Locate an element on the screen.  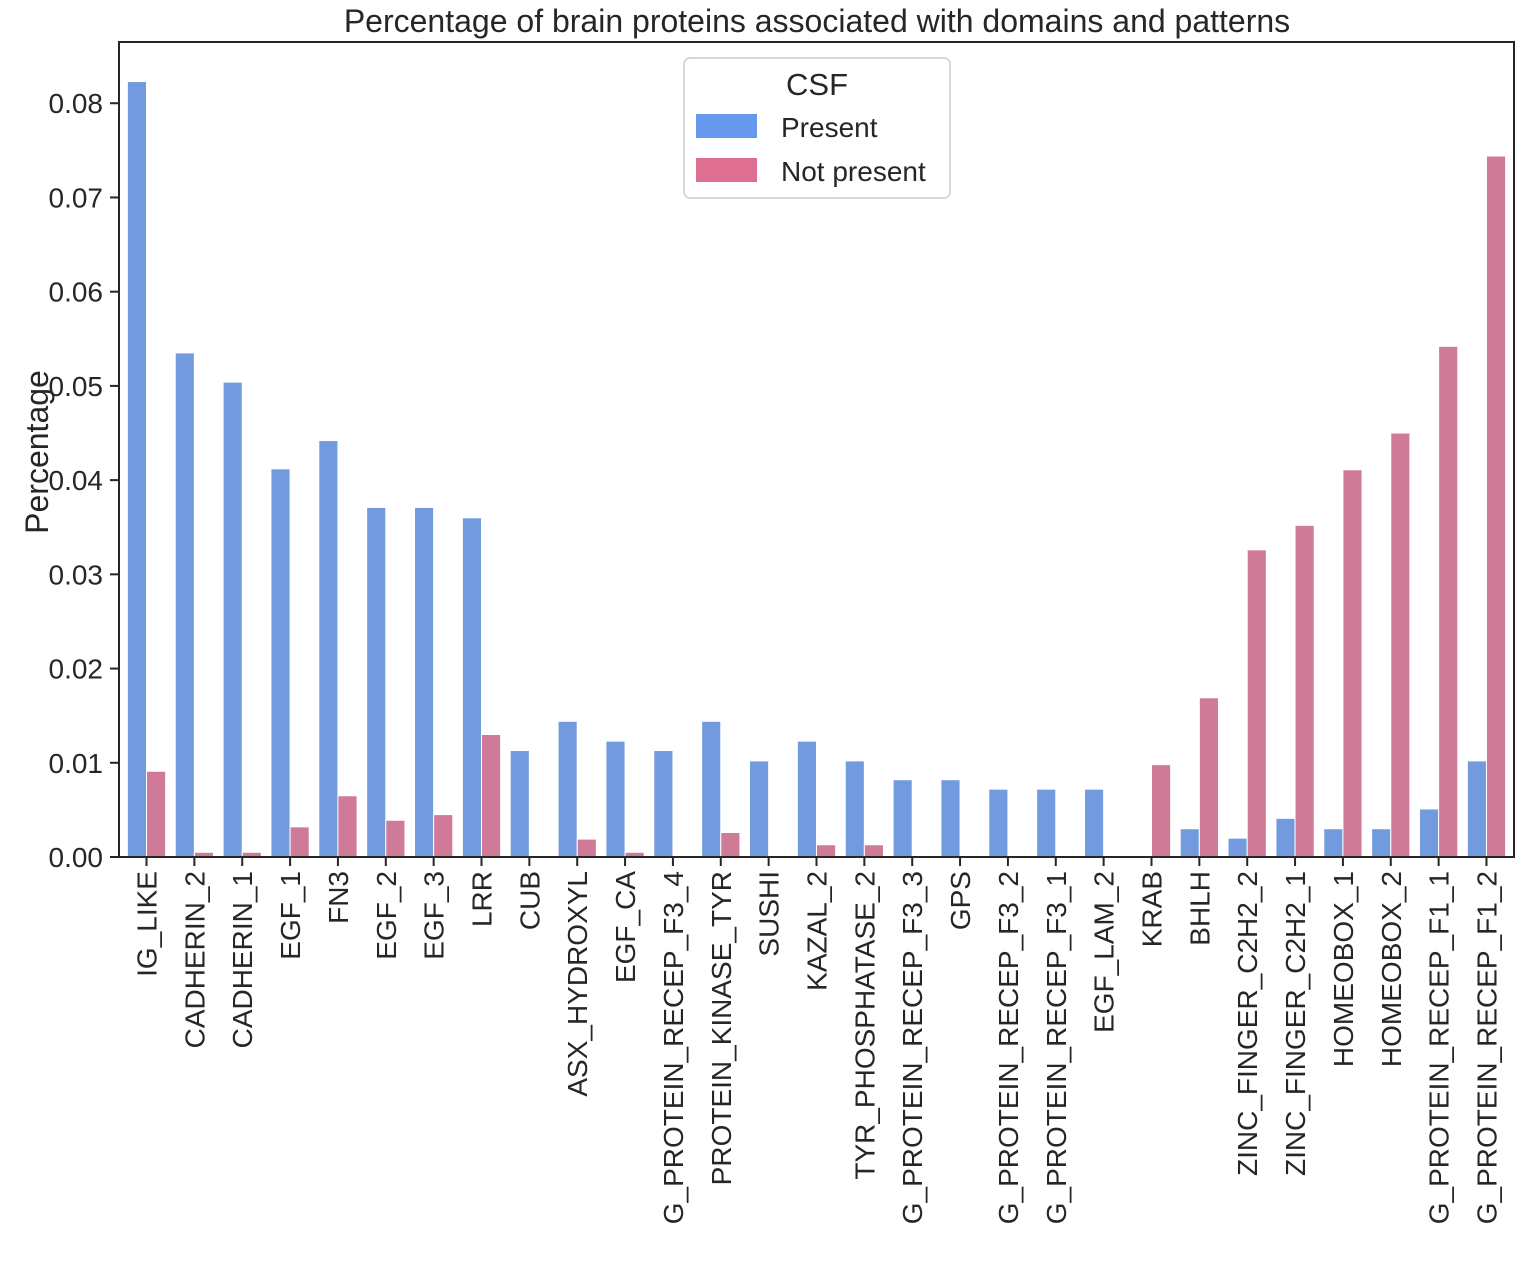
bar-present-ig-like is located at coordinates (137, 469).